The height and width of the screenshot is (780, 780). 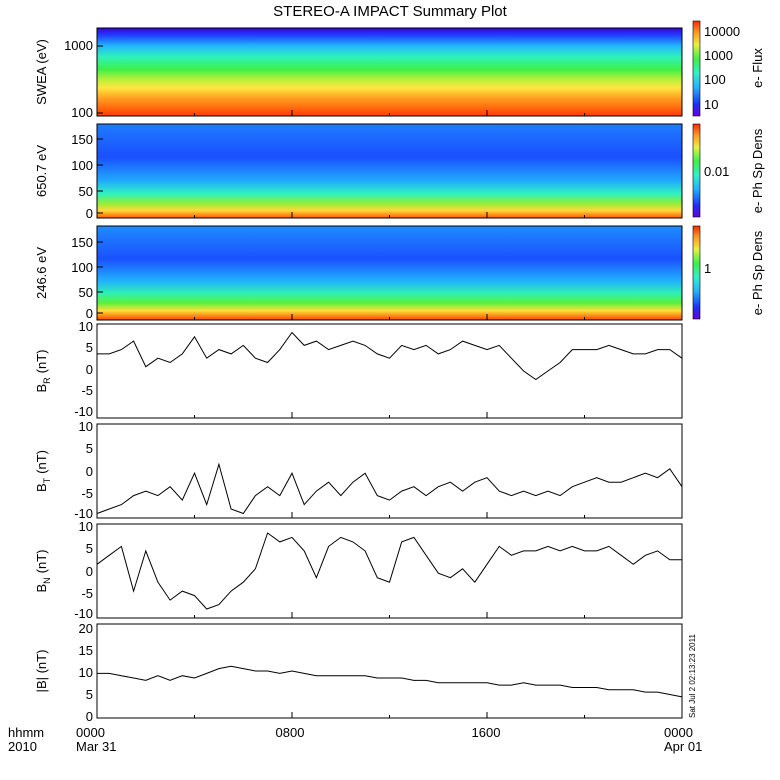 I want to click on swea-cbar-tick-10000: 10000, so click(x=722, y=31).